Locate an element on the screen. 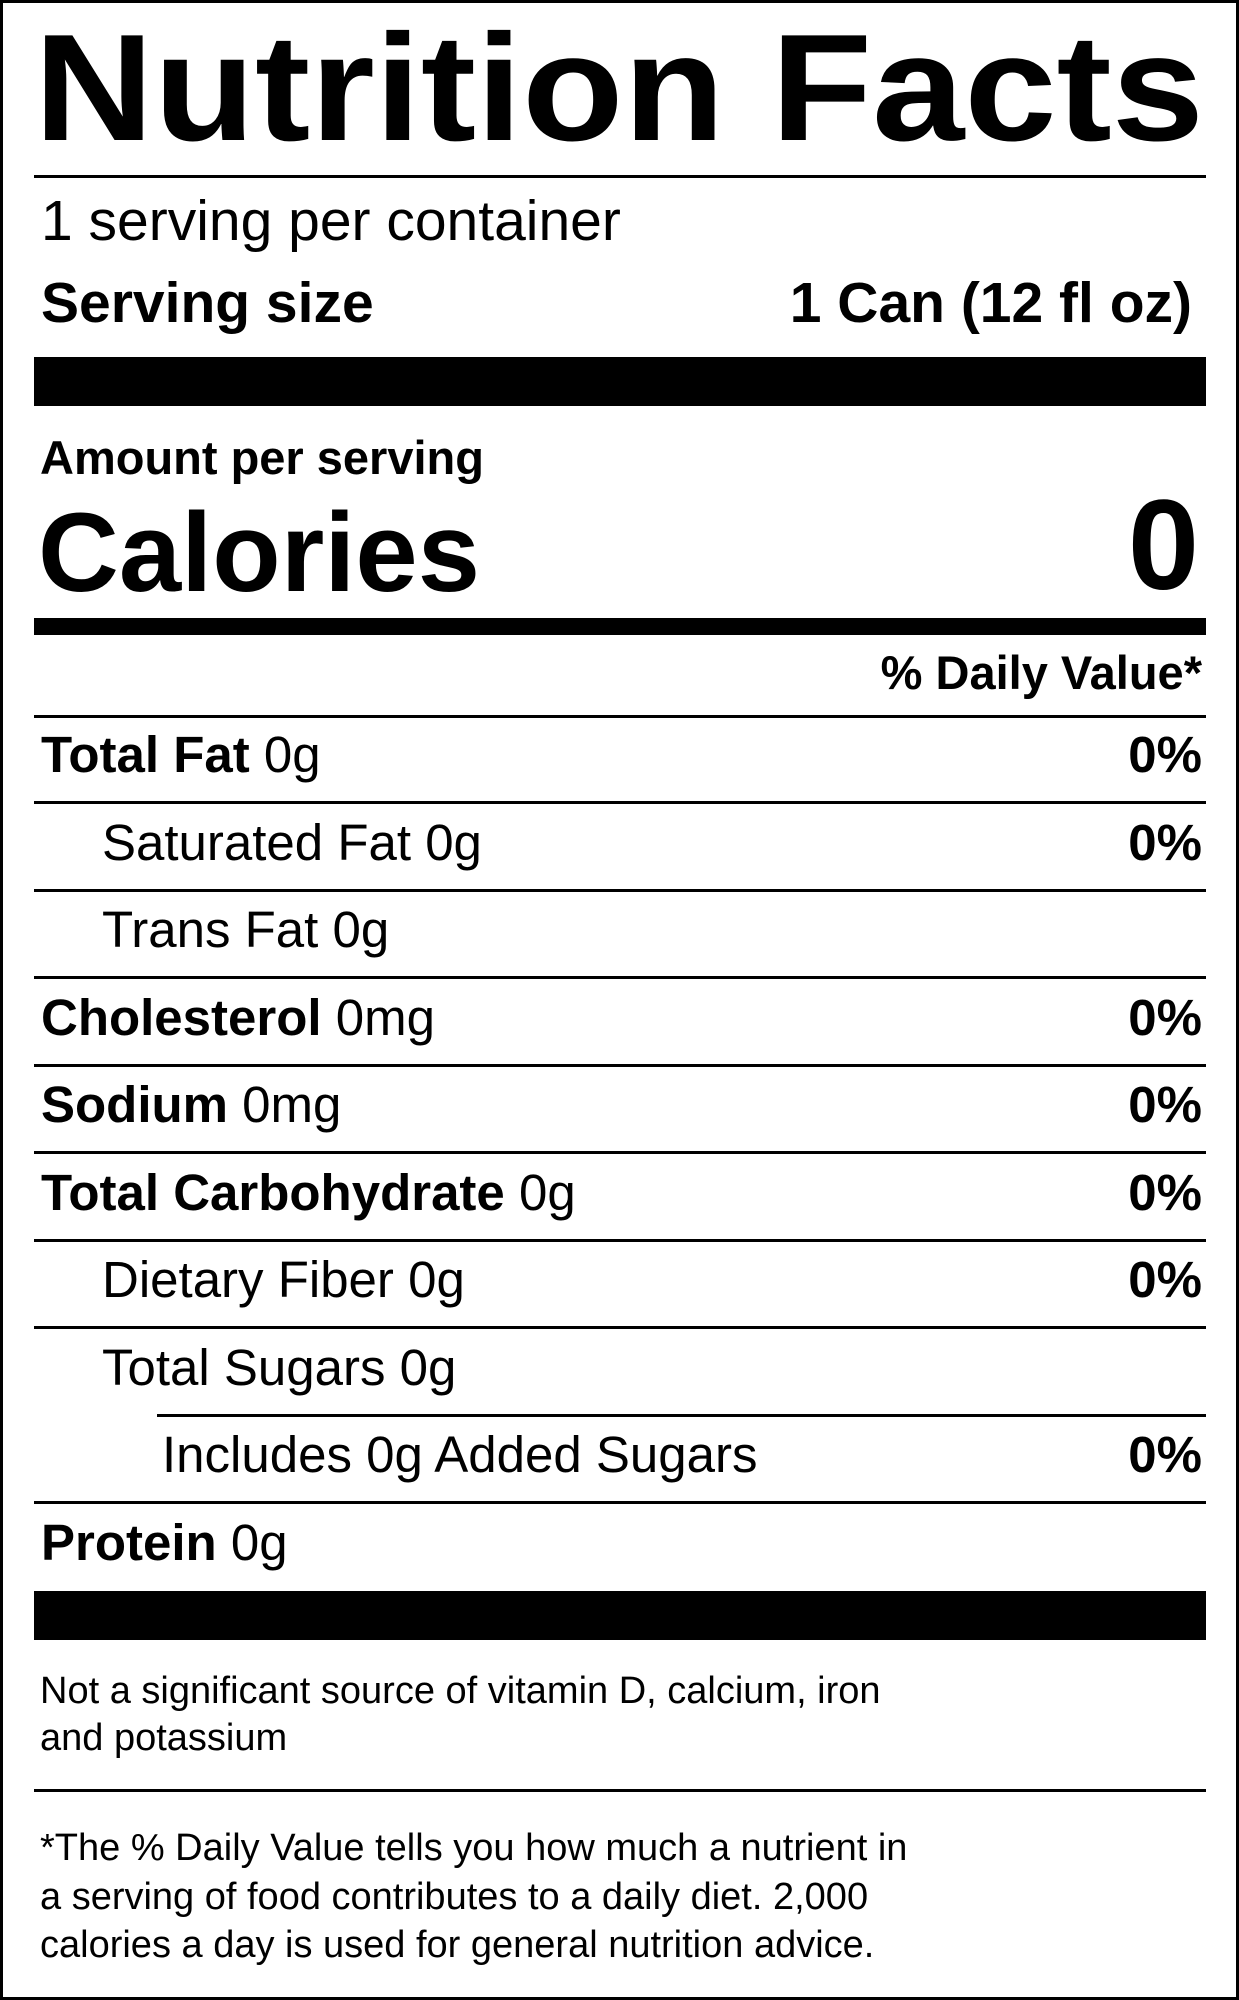 This screenshot has height=2000, width=1239. nutrient-label: Sodium 0mg is located at coordinates (191, 1104).